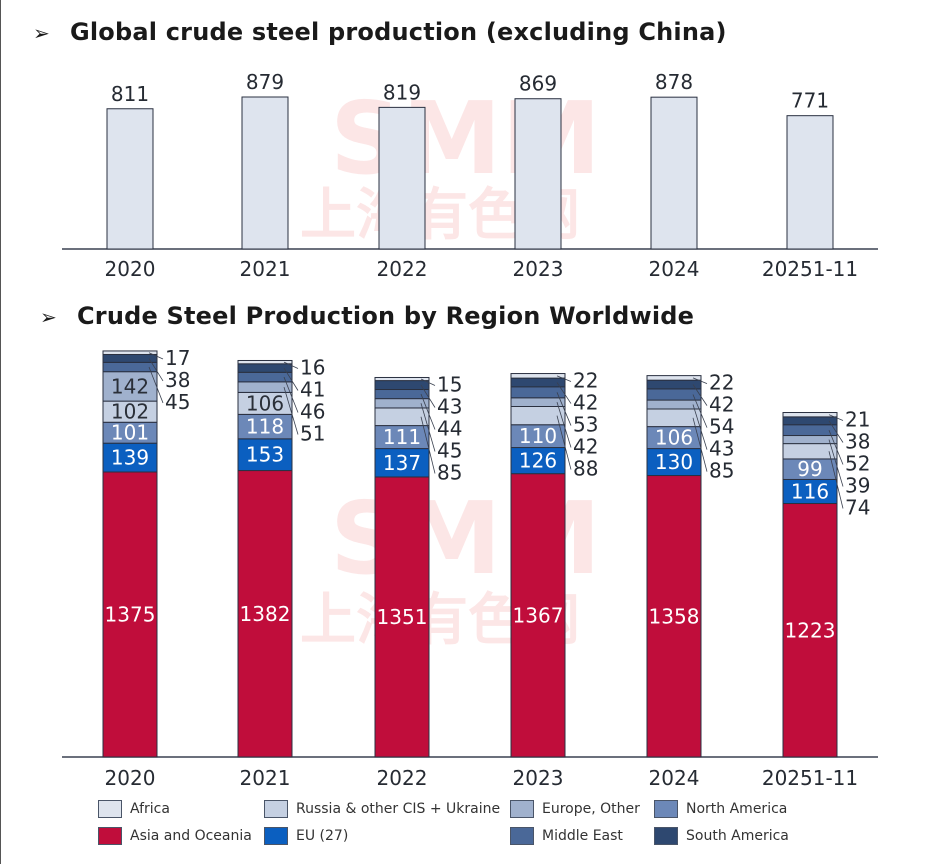 The image size is (939, 864). What do you see at coordinates (312, 411) in the screenshot?
I see `data-label: 46` at bounding box center [312, 411].